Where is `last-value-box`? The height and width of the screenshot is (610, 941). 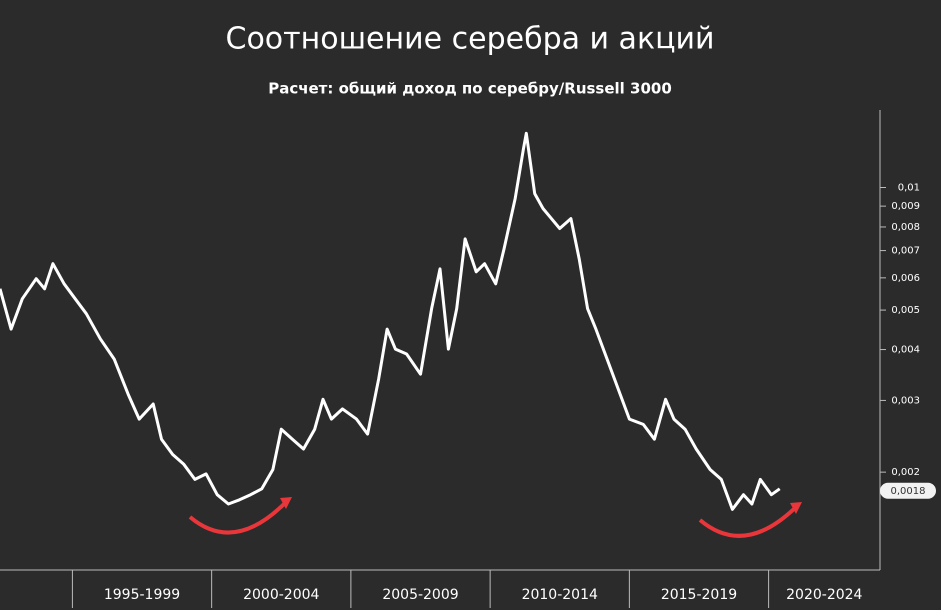 last-value-box is located at coordinates (908, 490).